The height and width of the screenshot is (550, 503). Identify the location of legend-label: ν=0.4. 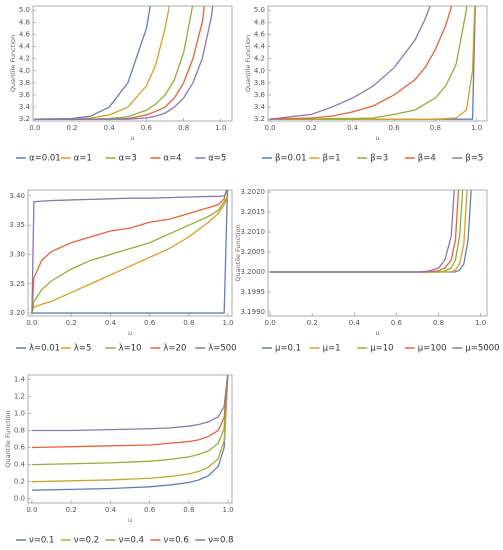
(131, 541).